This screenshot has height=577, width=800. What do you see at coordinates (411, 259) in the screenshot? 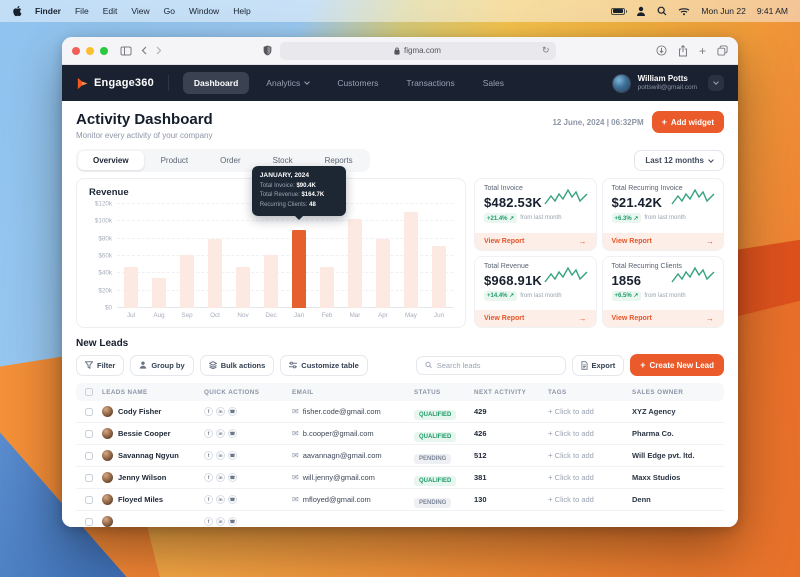
I see `revenue-bar-may` at bounding box center [411, 259].